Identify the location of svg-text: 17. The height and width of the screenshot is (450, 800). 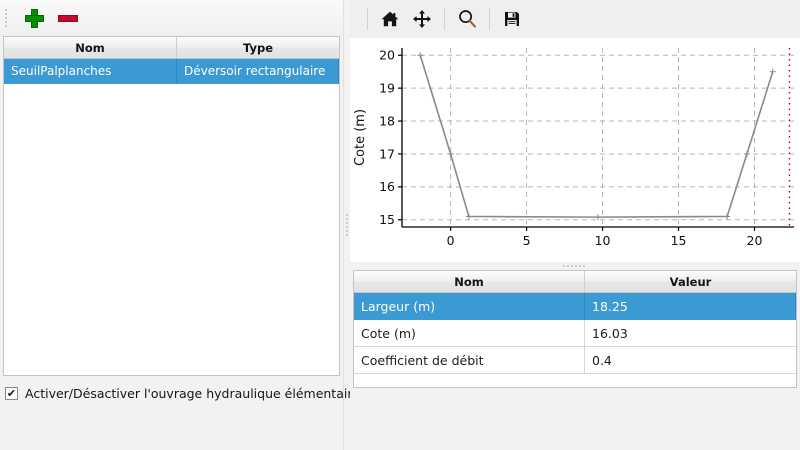
(387, 153).